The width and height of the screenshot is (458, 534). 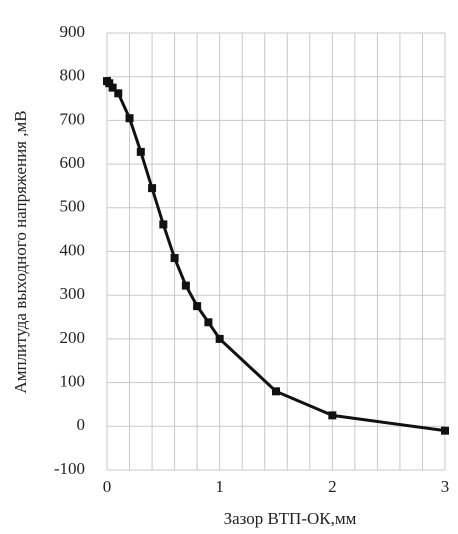 I want to click on x-tick-label: 0, so click(x=107, y=486).